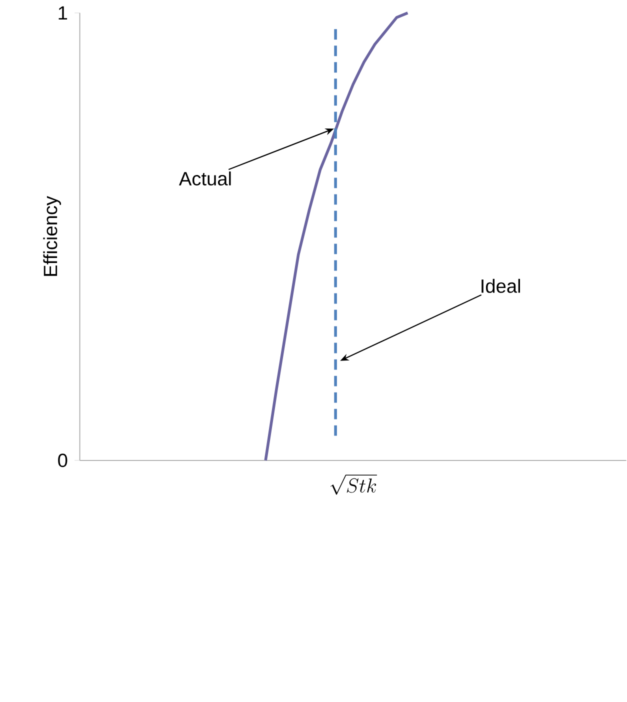  I want to click on text: Actual, so click(205, 178).